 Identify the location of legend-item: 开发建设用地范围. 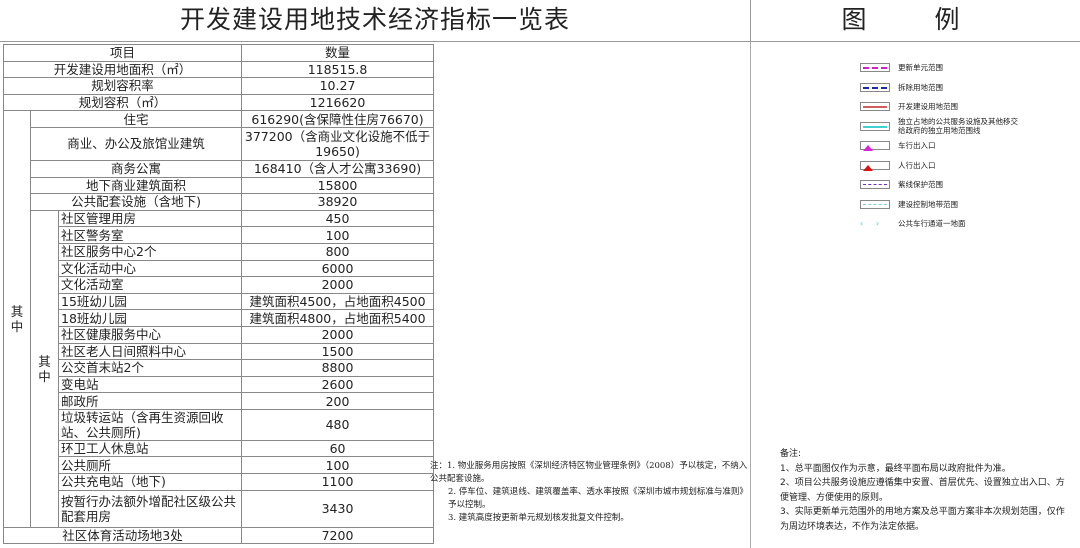
(965, 107).